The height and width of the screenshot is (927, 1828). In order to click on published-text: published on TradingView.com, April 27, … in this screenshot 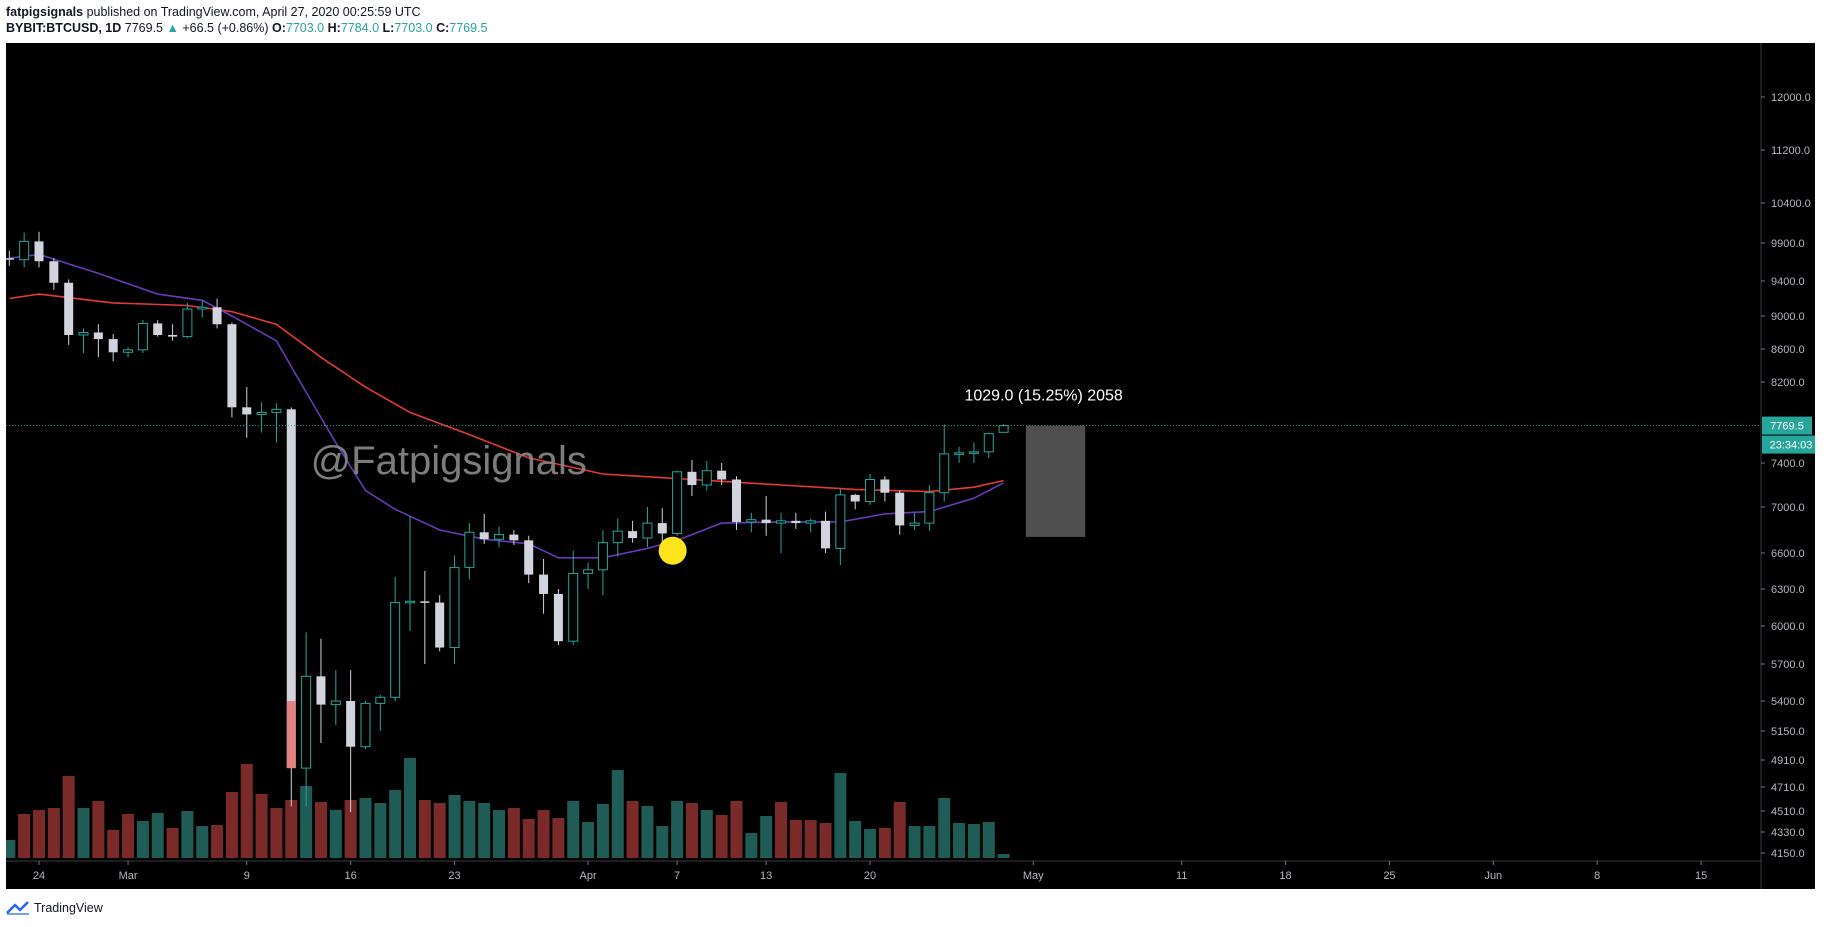, I will do `click(253, 12)`.